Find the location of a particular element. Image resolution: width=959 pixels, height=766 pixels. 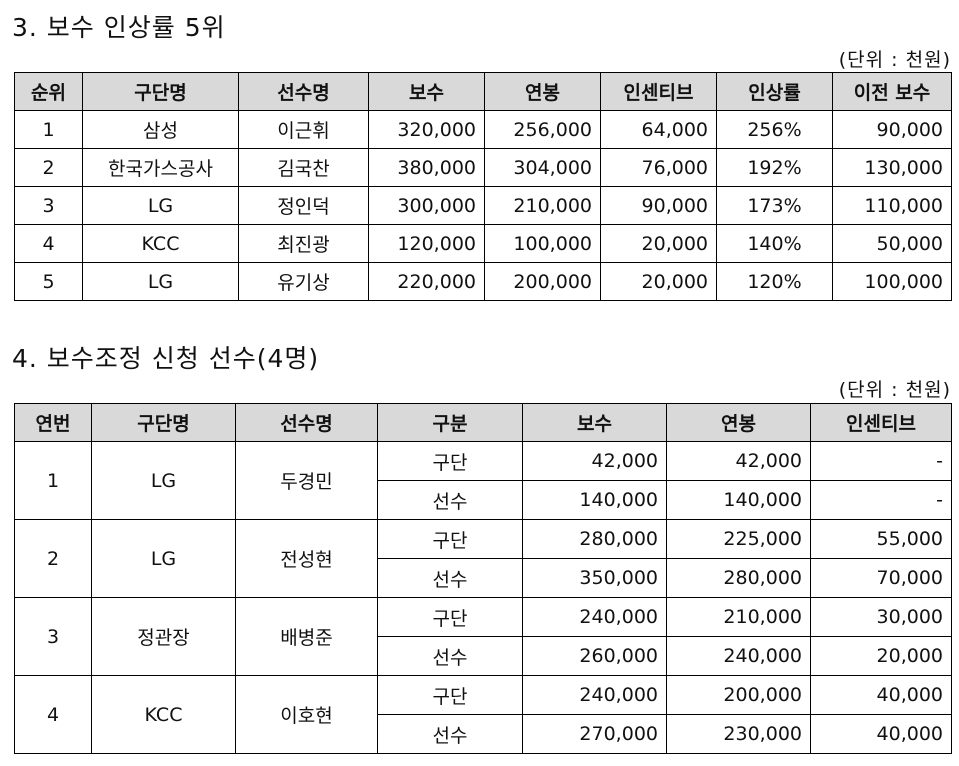

rank-cell: 4 is located at coordinates (48, 243).